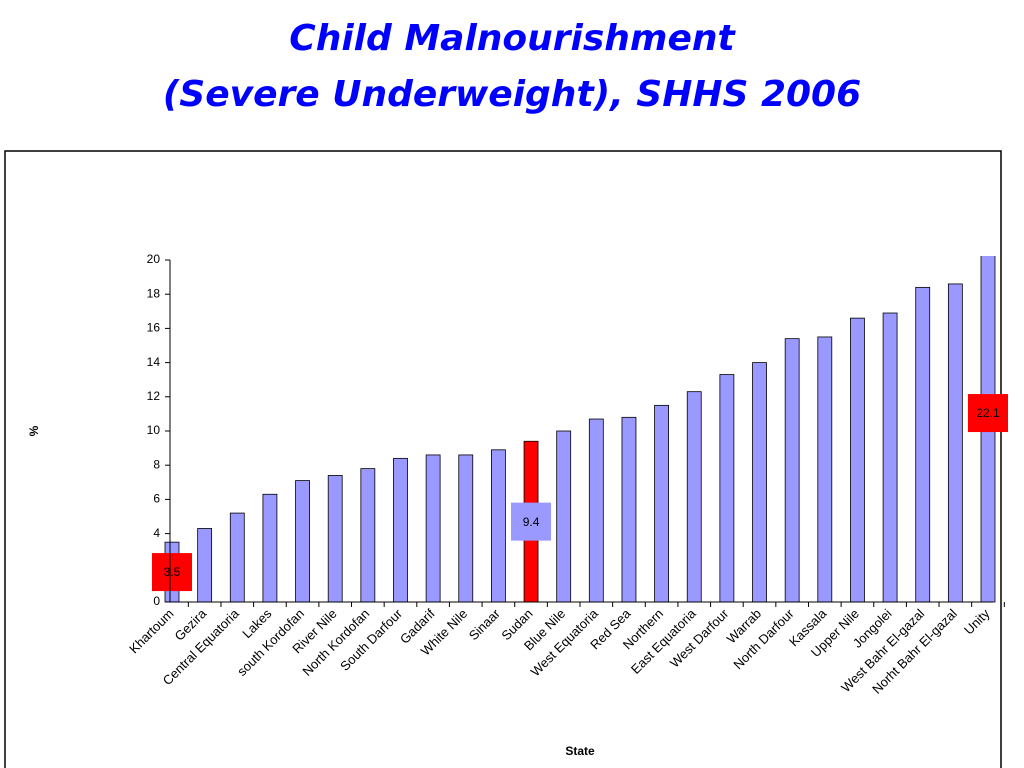 The width and height of the screenshot is (1024, 768). What do you see at coordinates (154, 396) in the screenshot?
I see `y-tick-label: 12` at bounding box center [154, 396].